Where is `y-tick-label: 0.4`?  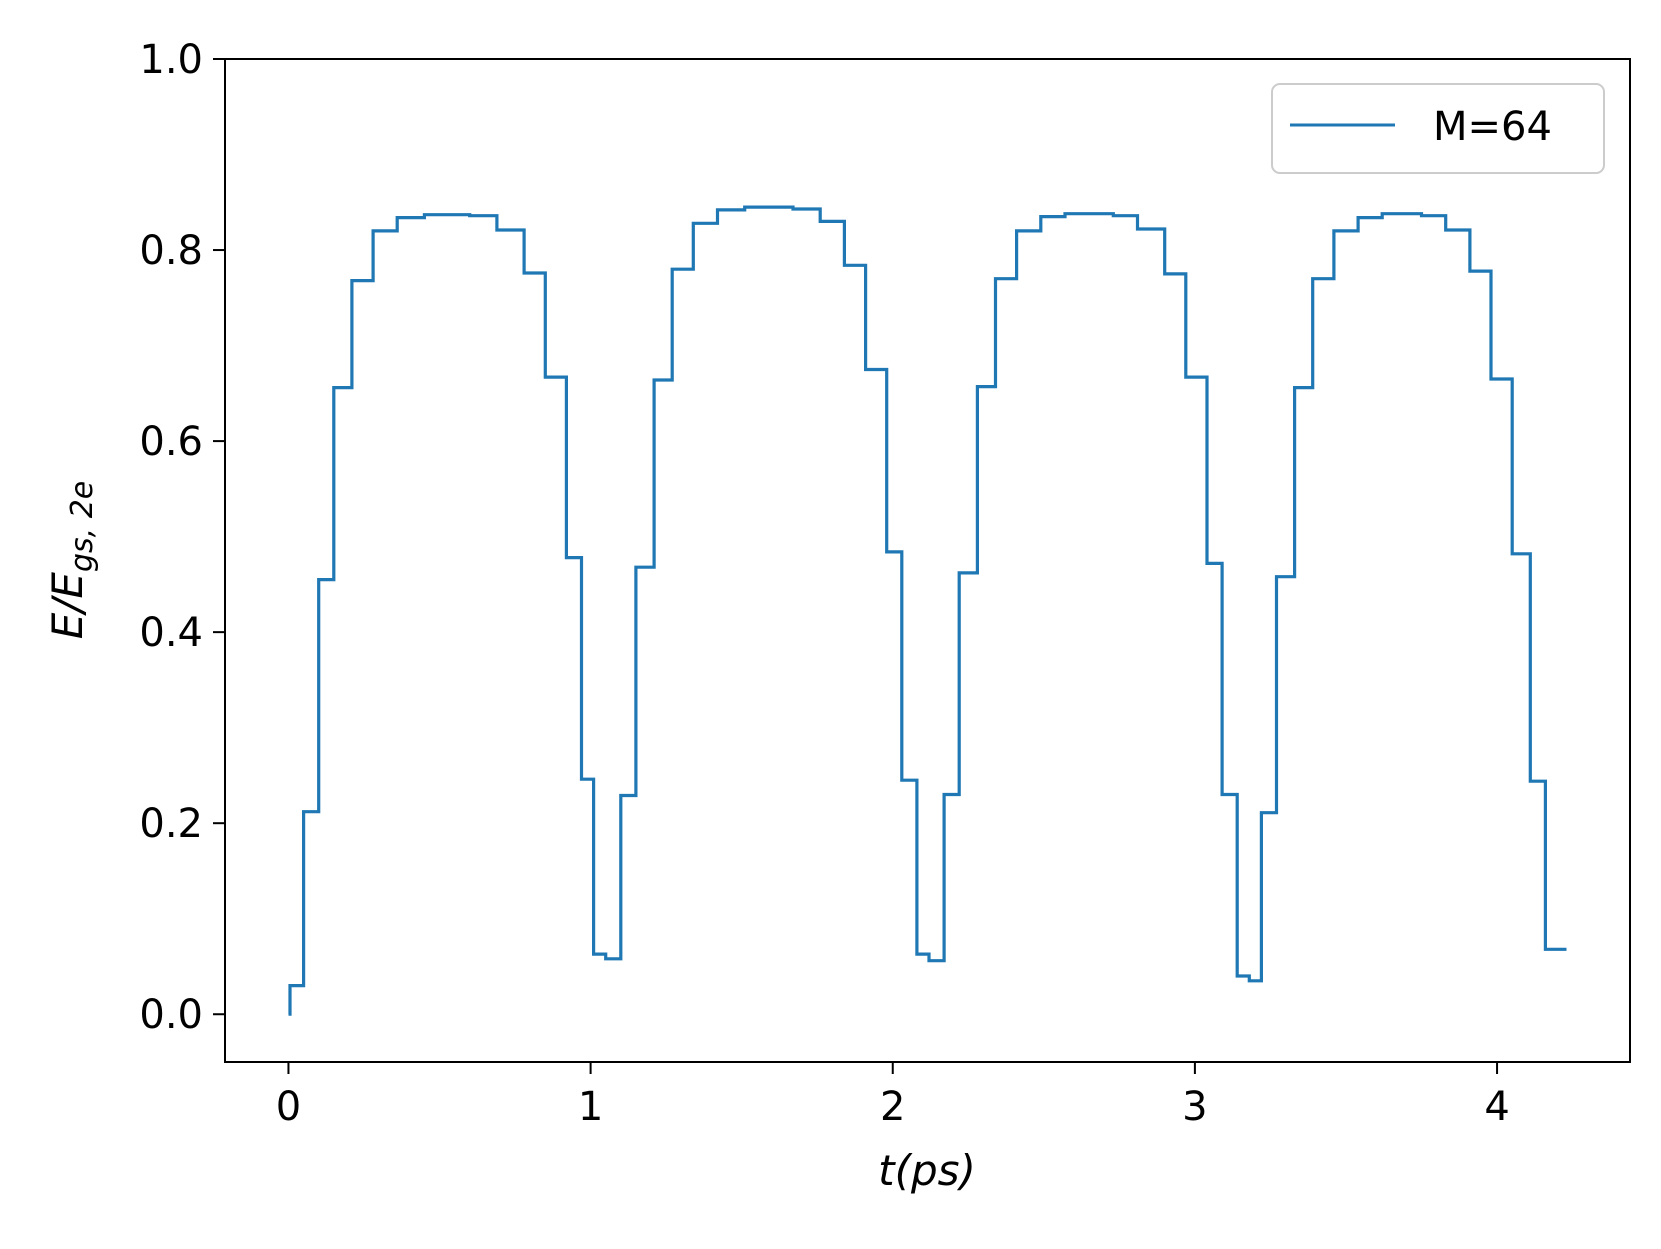 y-tick-label: 0.4 is located at coordinates (171, 633).